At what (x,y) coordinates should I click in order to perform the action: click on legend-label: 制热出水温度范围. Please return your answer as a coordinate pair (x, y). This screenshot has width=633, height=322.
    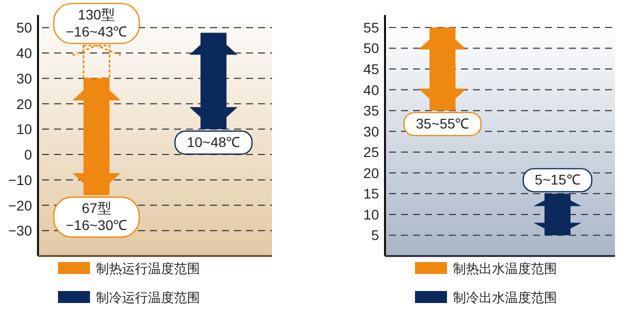
    Looking at the image, I should click on (505, 268).